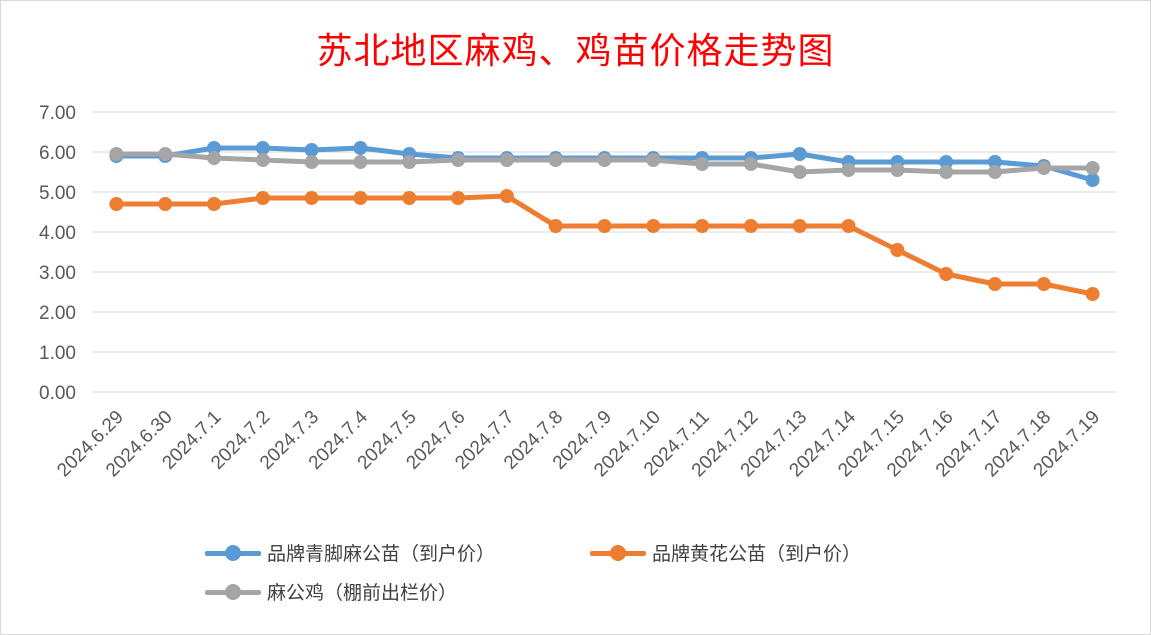 Image resolution: width=1151 pixels, height=635 pixels. I want to click on legend-item-0: 品牌青脚麻公苗（到户价）, so click(350, 552).